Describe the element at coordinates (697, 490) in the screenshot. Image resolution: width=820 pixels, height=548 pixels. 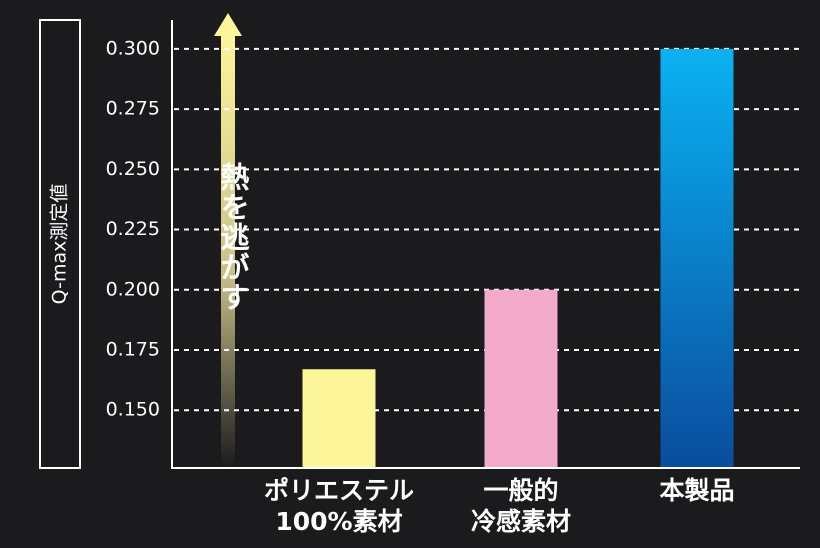
I see `x-tick-label: 本製品` at that location.